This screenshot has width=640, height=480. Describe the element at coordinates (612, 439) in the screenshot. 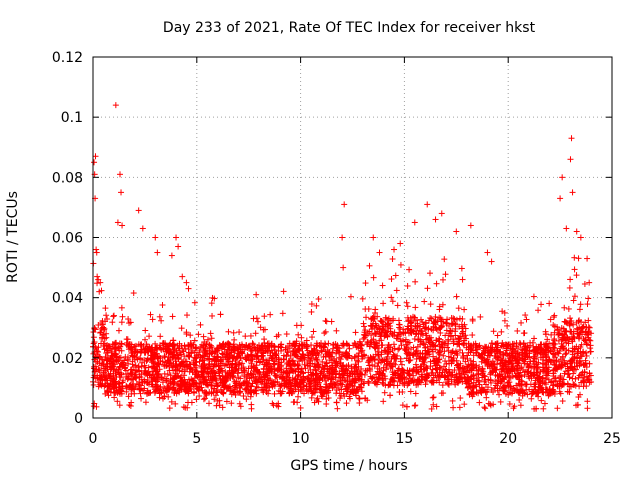

I see `x-tick-label: 25` at that location.